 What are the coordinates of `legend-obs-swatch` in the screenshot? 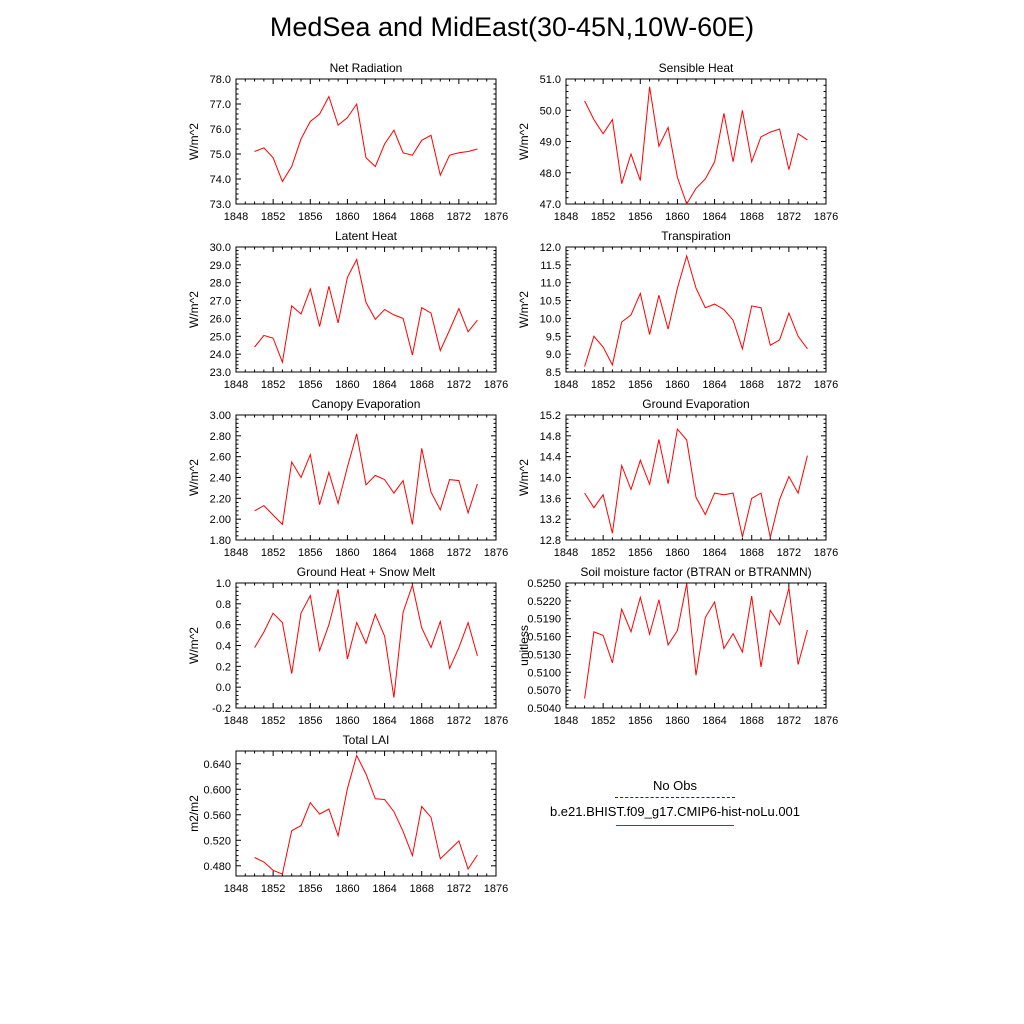 It's located at (675, 797).